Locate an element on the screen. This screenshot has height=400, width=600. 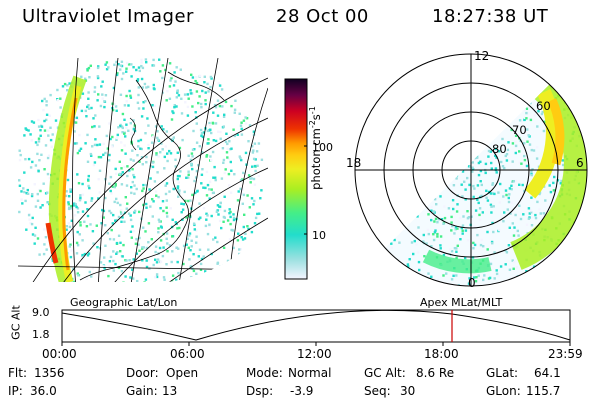
timeline-ytick-1-8: 1.8 is located at coordinates (41, 334).